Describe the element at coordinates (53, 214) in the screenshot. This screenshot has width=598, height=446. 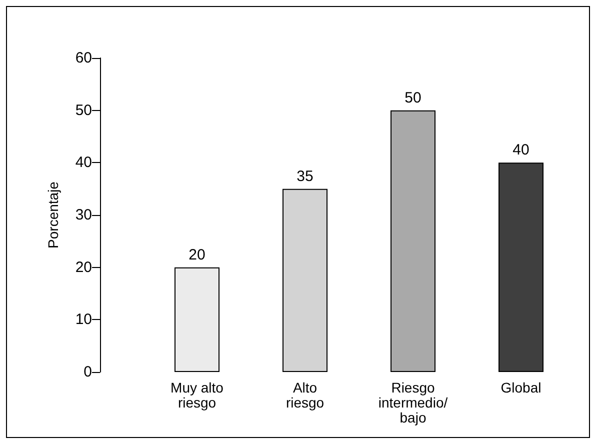
I see `y-axis-title: Porcentaje` at that location.